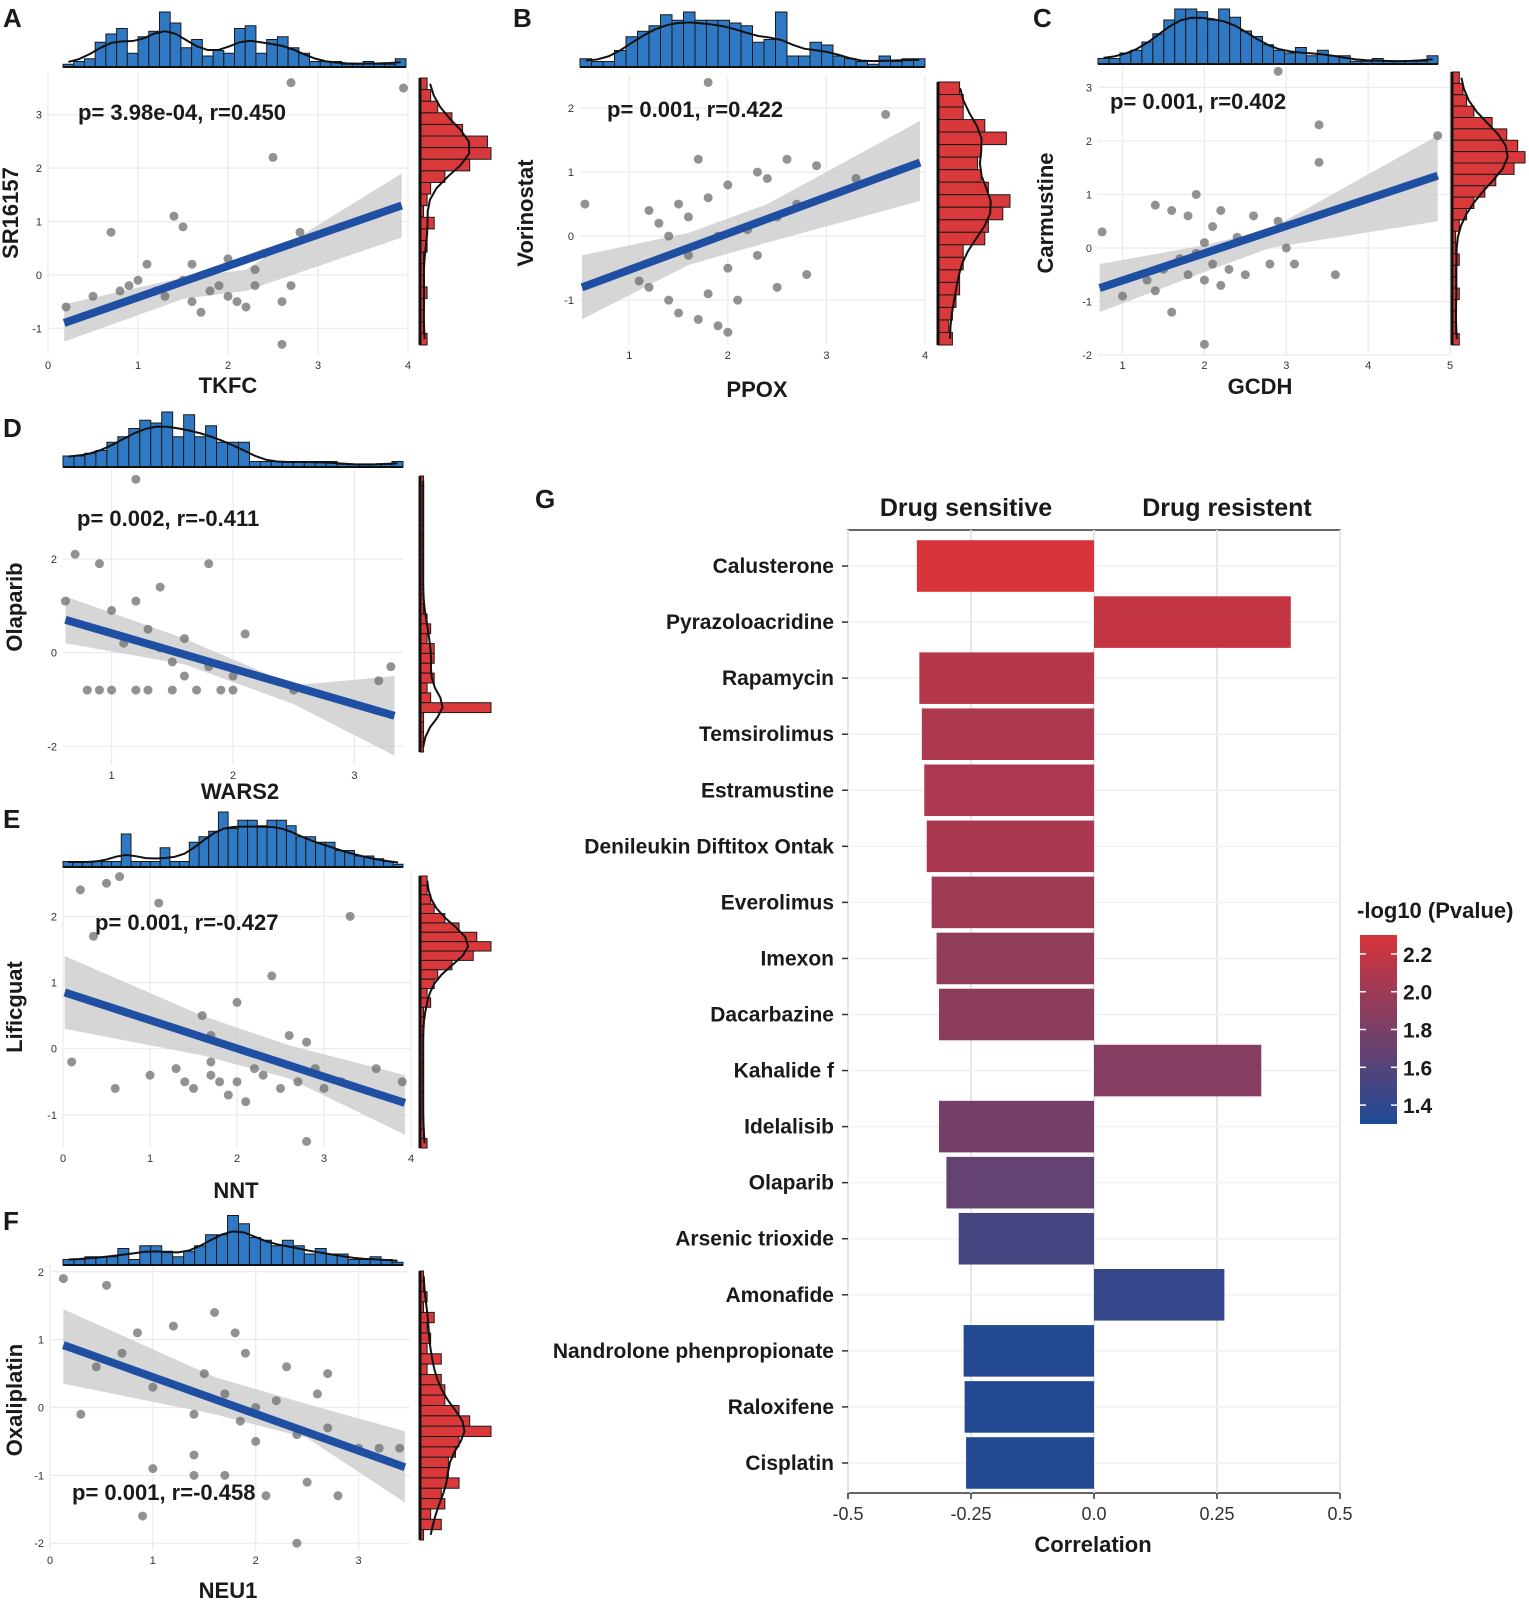 The image size is (1529, 1601). What do you see at coordinates (1417, 1068) in the screenshot?
I see `legend-tick-label: 1.6` at bounding box center [1417, 1068].